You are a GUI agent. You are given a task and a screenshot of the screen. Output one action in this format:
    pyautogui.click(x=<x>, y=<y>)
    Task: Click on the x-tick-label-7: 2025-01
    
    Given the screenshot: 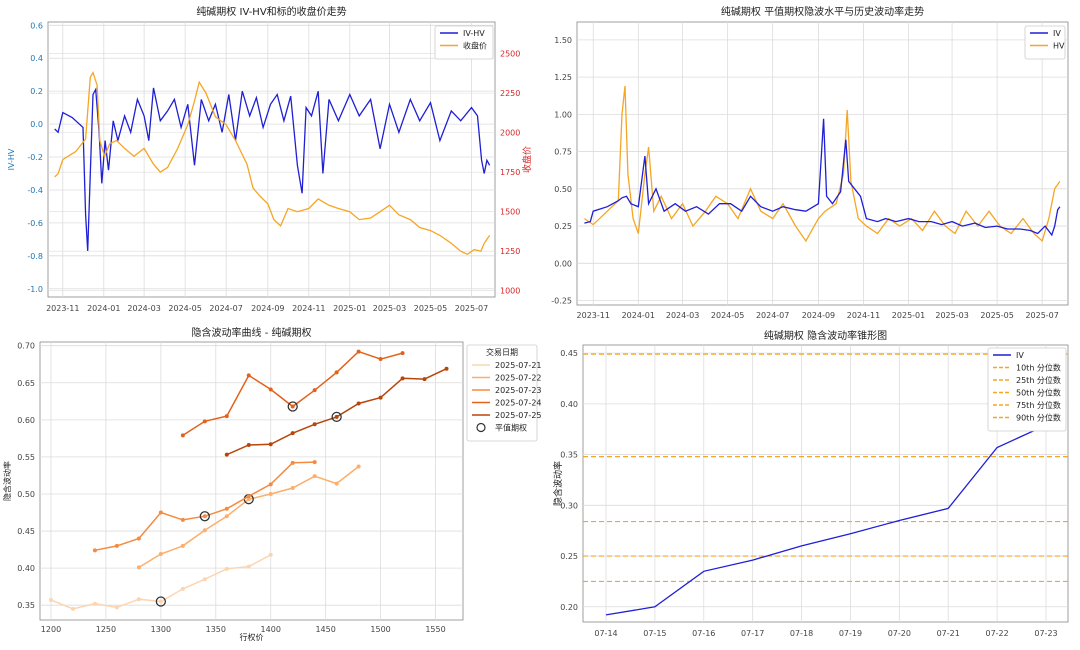 What is the action you would take?
    pyautogui.click(x=349, y=308)
    